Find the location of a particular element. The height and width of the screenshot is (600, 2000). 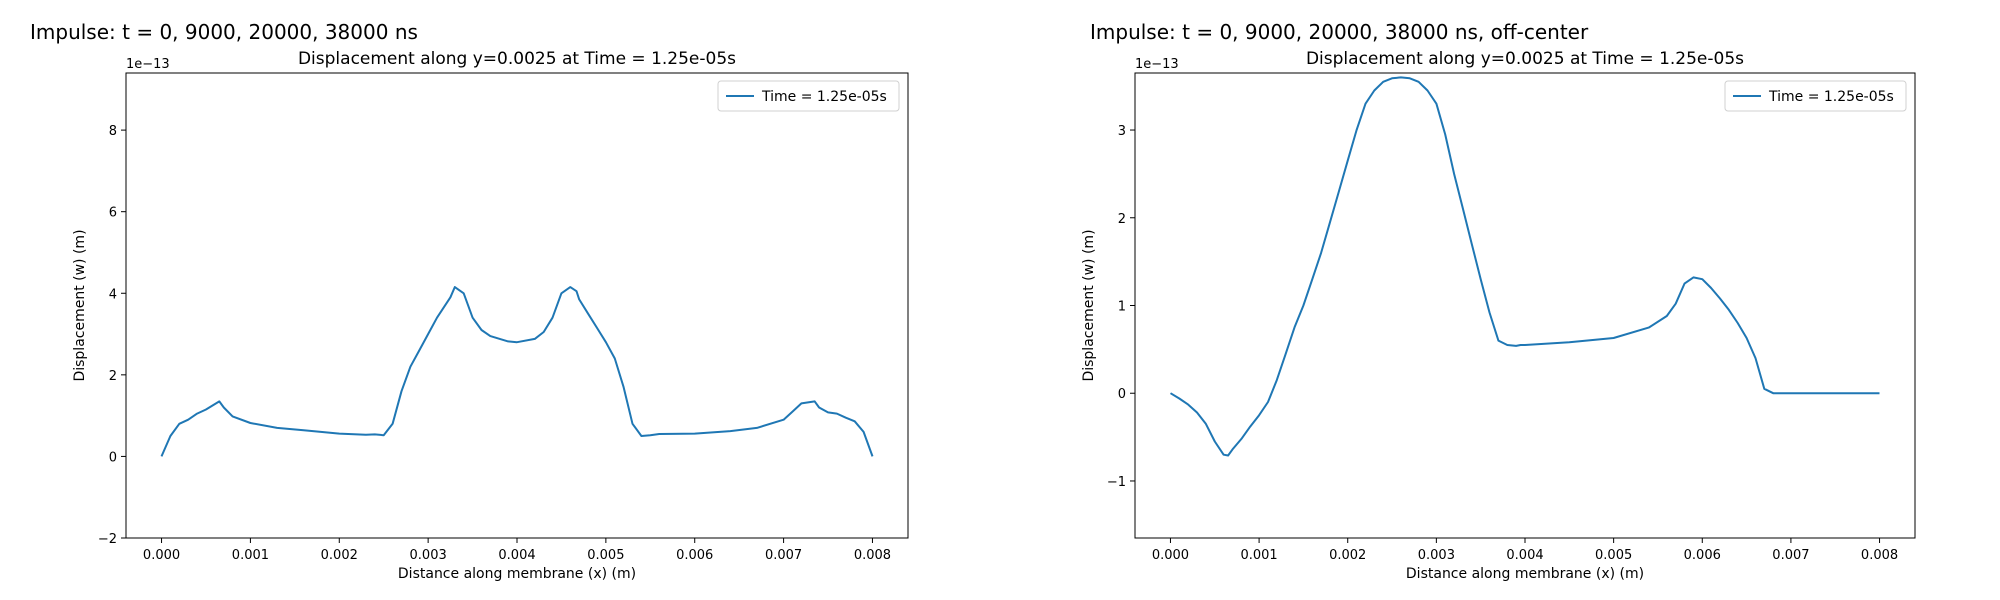

y-tick-label: 3 is located at coordinates (1122, 131).